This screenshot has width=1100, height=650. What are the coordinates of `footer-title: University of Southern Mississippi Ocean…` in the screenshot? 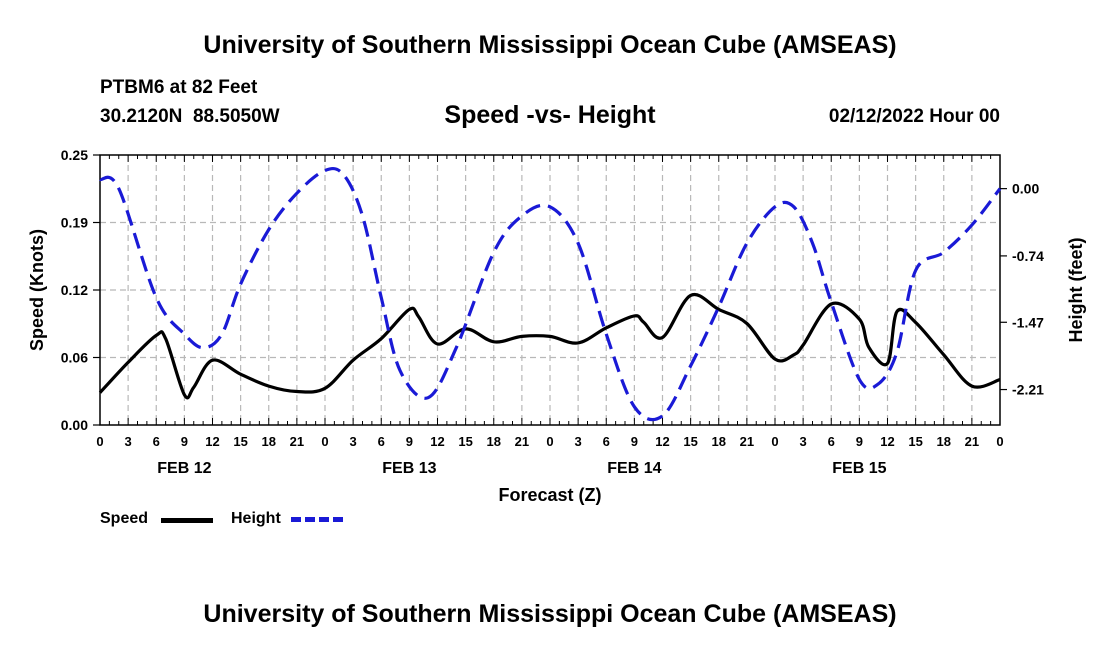 It's located at (550, 614).